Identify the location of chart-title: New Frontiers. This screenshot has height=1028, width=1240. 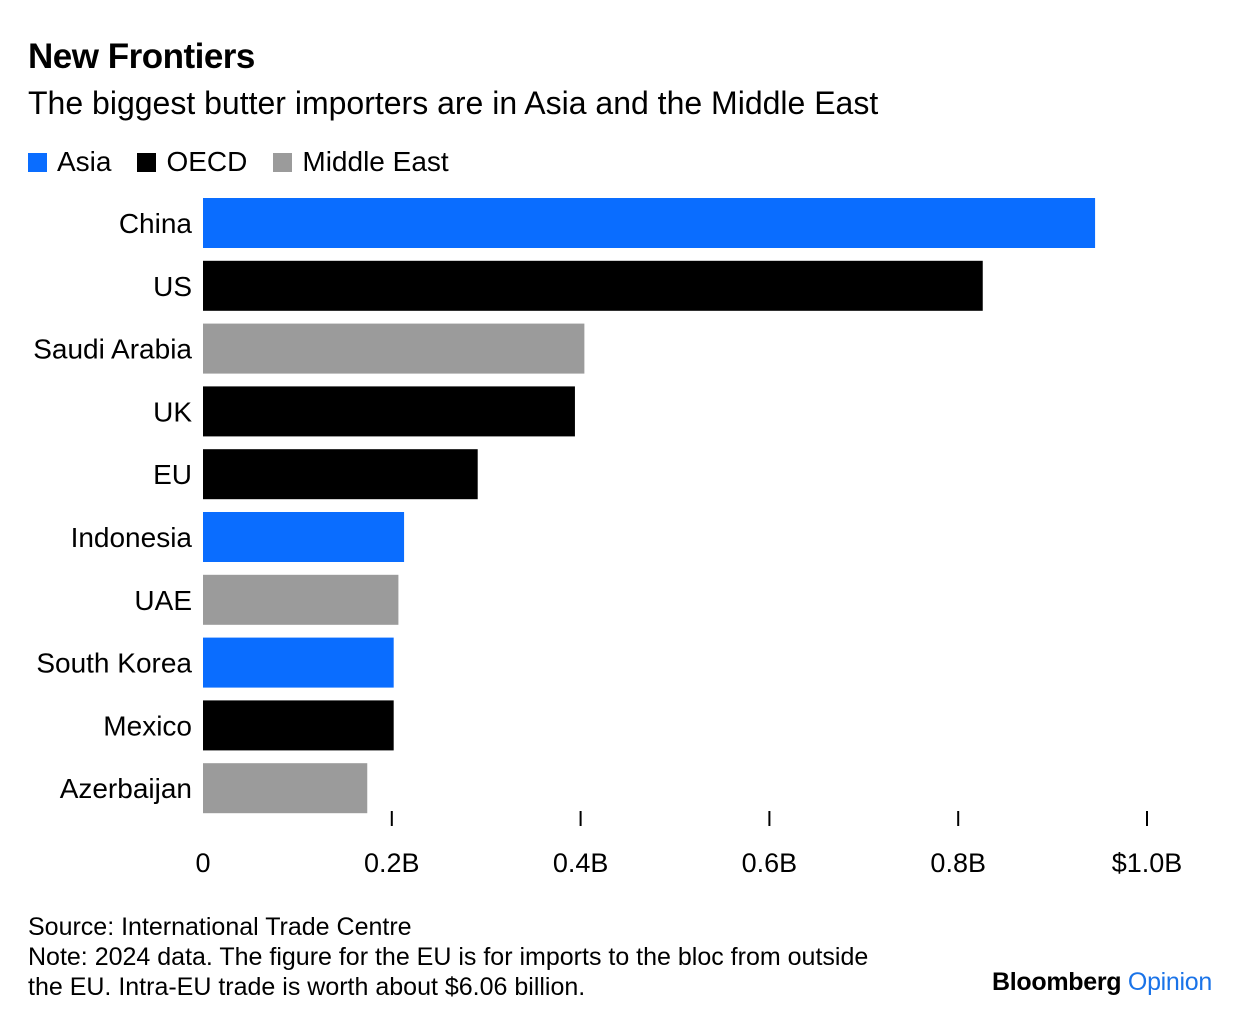
(141, 56).